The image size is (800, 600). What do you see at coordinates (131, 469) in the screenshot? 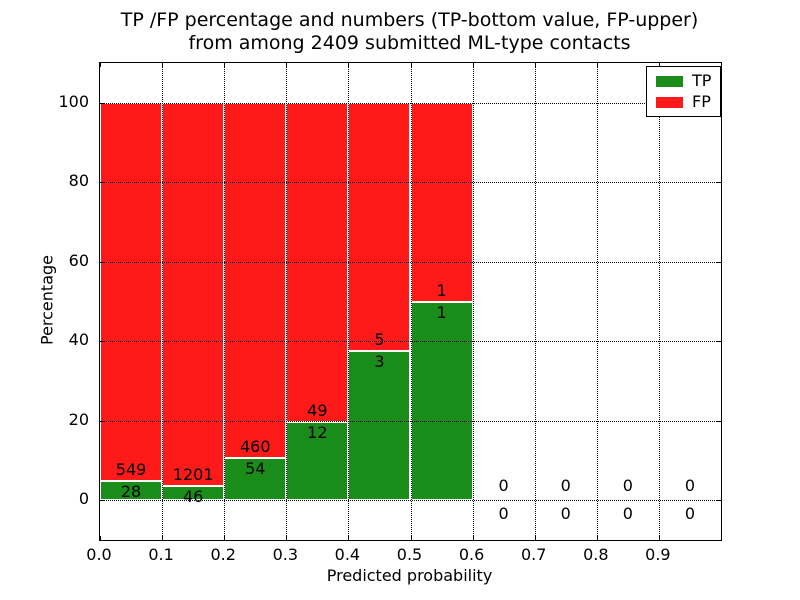
I see `fp-count-label: 549` at bounding box center [131, 469].